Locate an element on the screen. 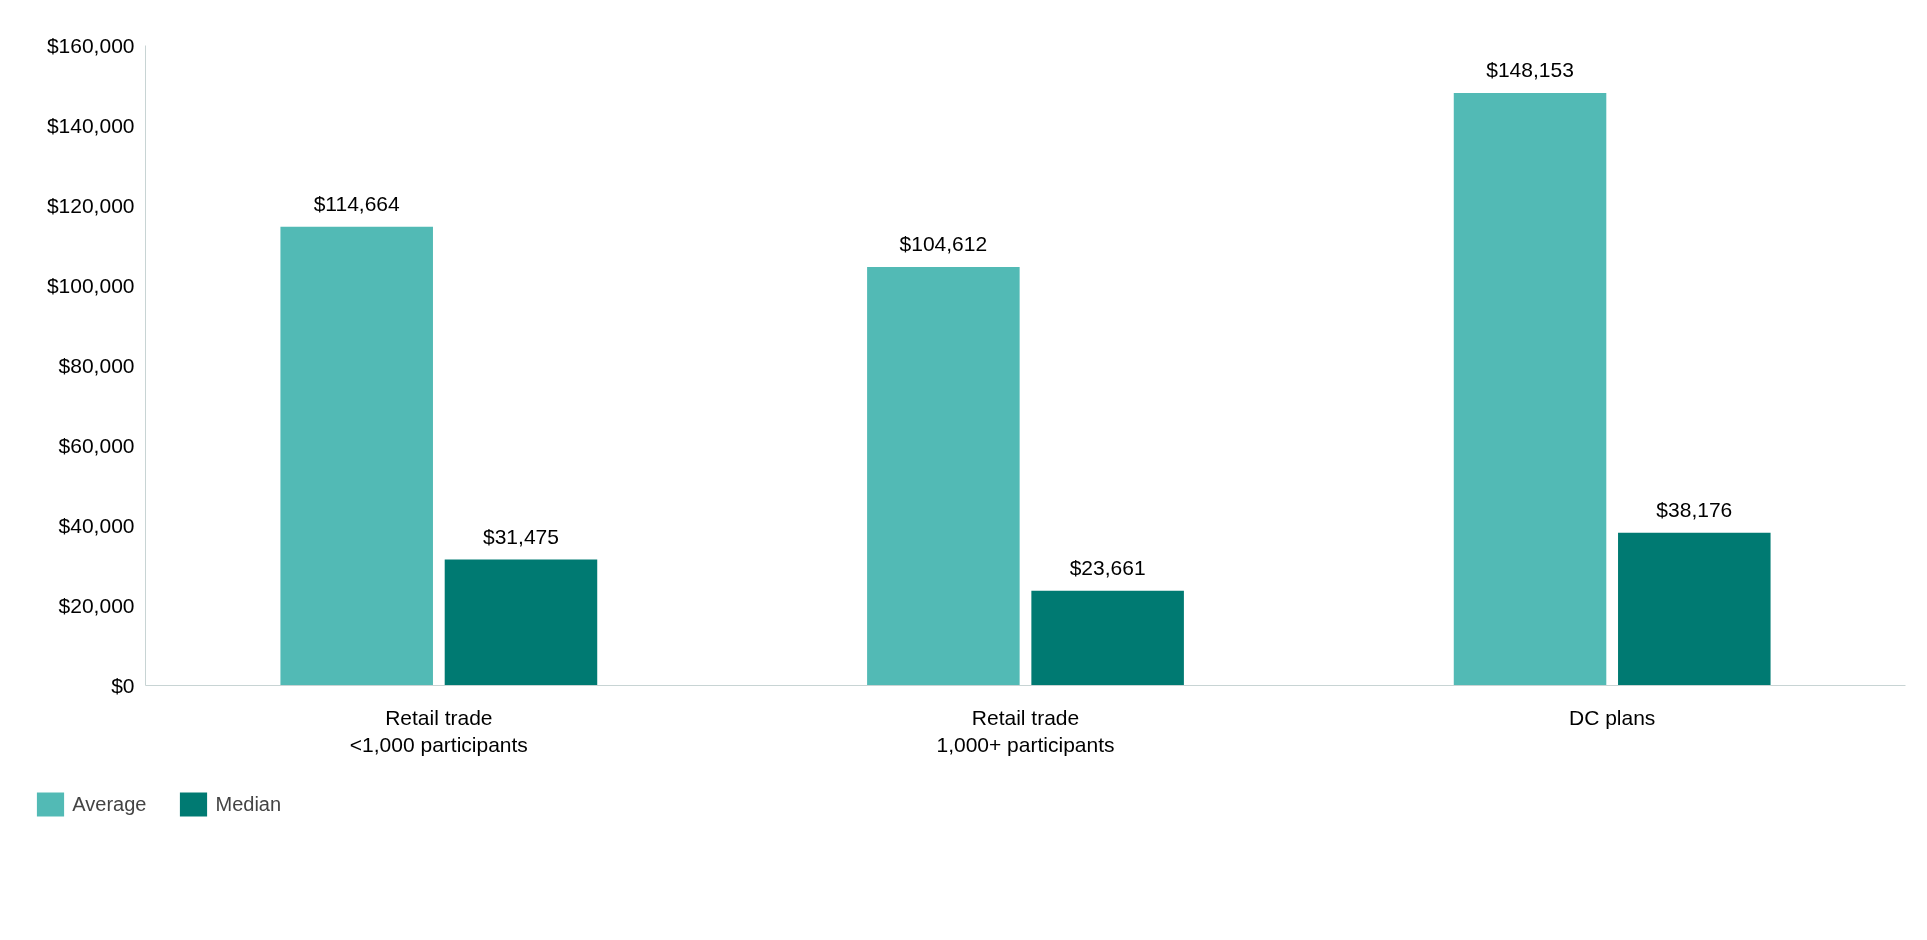 This screenshot has width=1927, height=940. data-label: $148,153 is located at coordinates (1530, 69).